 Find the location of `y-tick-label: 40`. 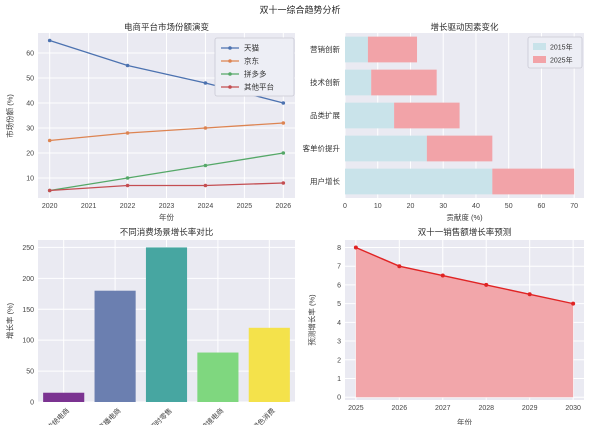

y-tick-label: 40 is located at coordinates (30, 104).